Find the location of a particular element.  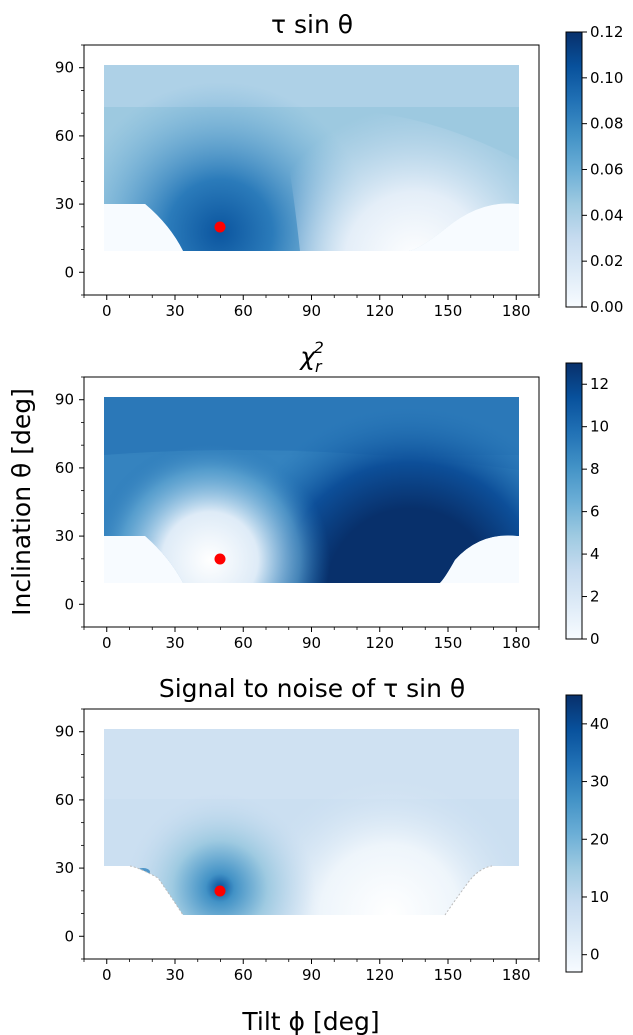

panel-3-marker is located at coordinates (220, 891).